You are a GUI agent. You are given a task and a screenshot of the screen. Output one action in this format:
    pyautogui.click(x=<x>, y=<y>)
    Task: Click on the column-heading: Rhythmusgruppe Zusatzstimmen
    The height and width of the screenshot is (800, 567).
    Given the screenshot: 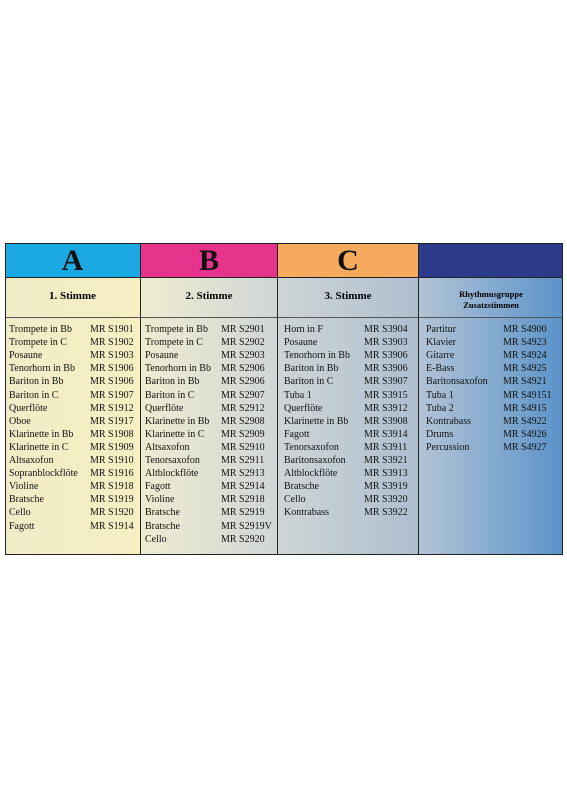 What is the action you would take?
    pyautogui.click(x=491, y=297)
    